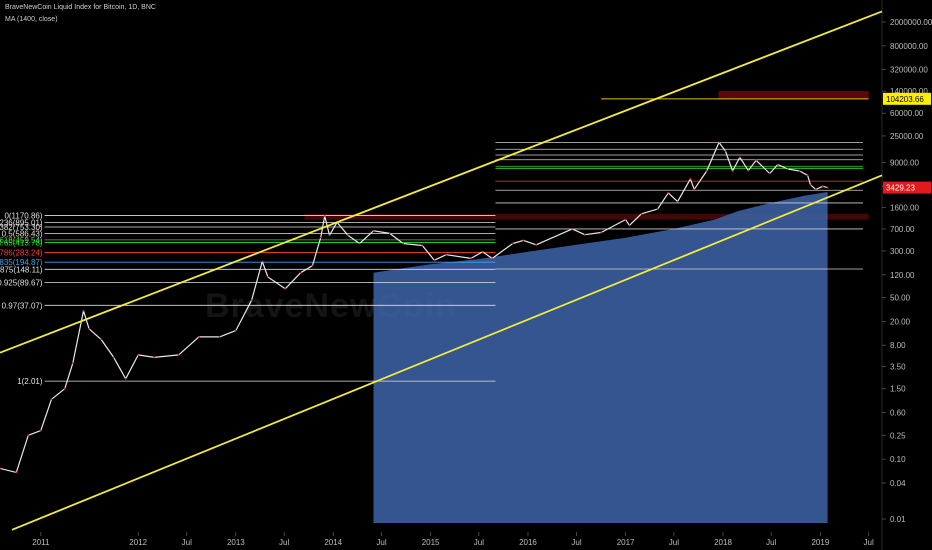  What do you see at coordinates (909, 91) in the screenshot?
I see `y-tick-label: 140000.00` at bounding box center [909, 91].